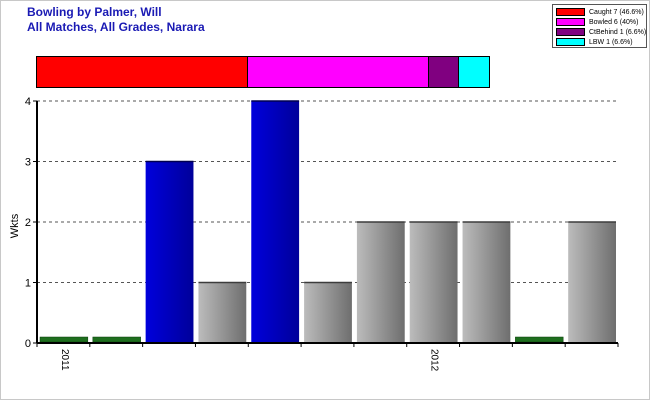 This screenshot has width=650, height=400. What do you see at coordinates (473, 72) in the screenshot?
I see `pct-segment-lbw` at bounding box center [473, 72].